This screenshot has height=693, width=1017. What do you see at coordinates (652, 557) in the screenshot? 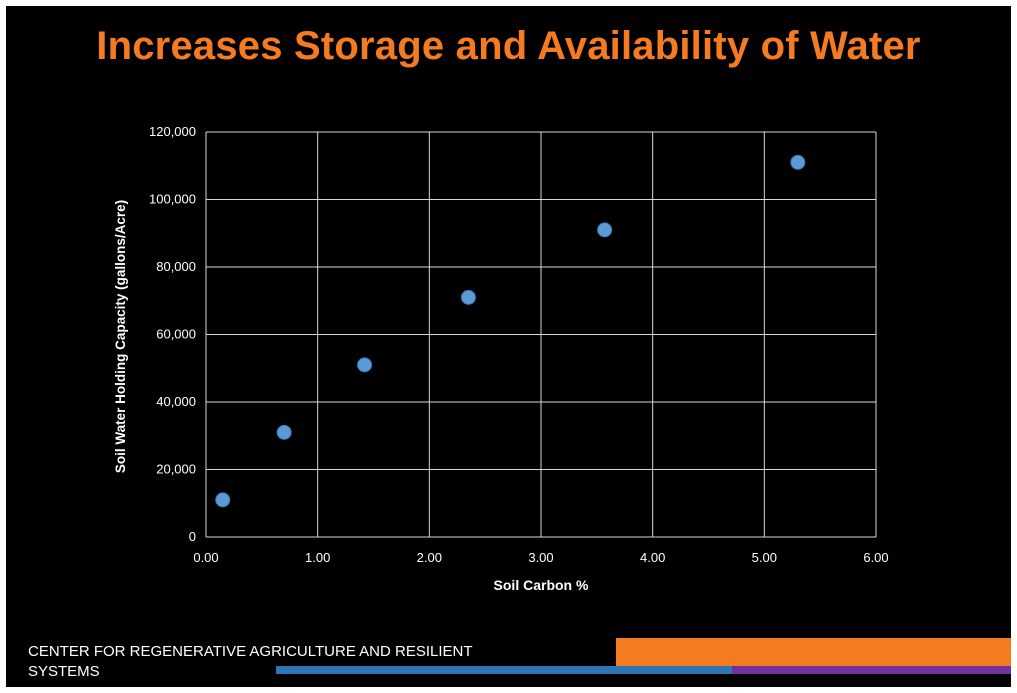
I see `x-tick-label: 4.00` at bounding box center [652, 557].